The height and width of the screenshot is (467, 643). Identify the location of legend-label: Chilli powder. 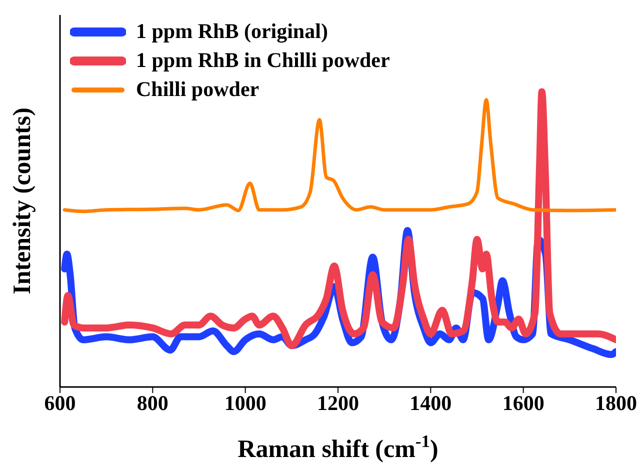
(198, 89).